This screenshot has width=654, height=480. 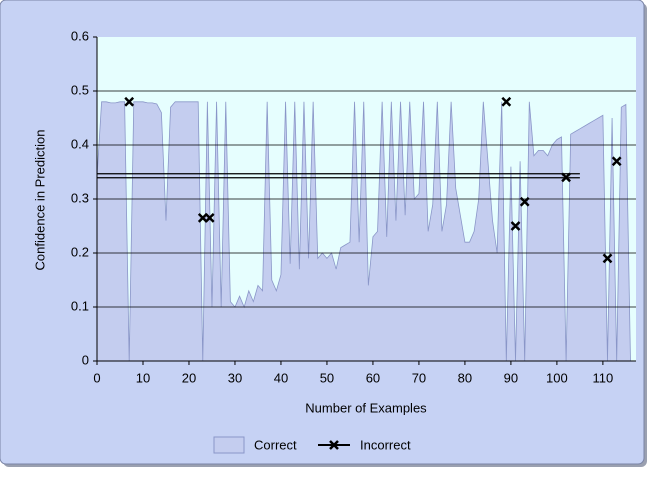 What do you see at coordinates (80, 197) in the screenshot?
I see `y-tick-label: 0.3` at bounding box center [80, 197].